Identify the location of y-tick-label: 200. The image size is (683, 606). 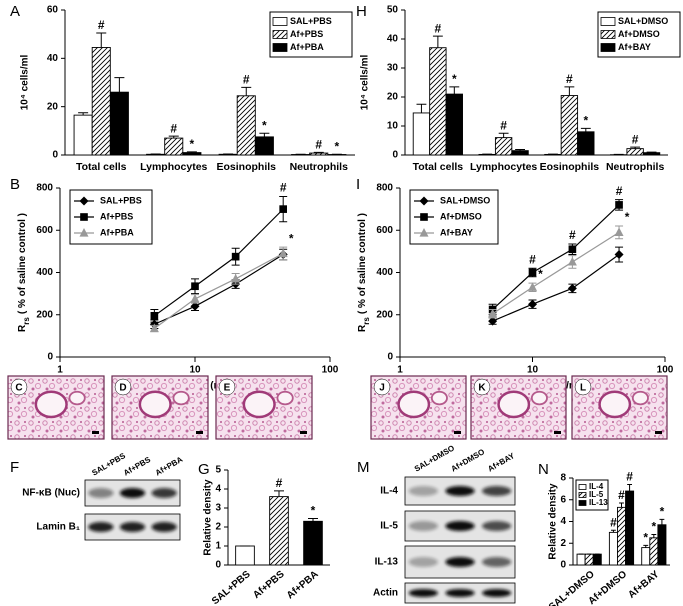
(384, 314).